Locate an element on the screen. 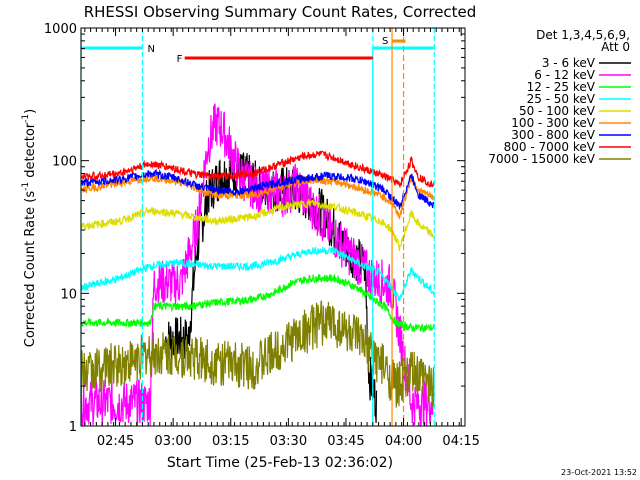 This screenshot has width=640, height=480. legend-label: 800 - 7000 keV is located at coordinates (550, 147).